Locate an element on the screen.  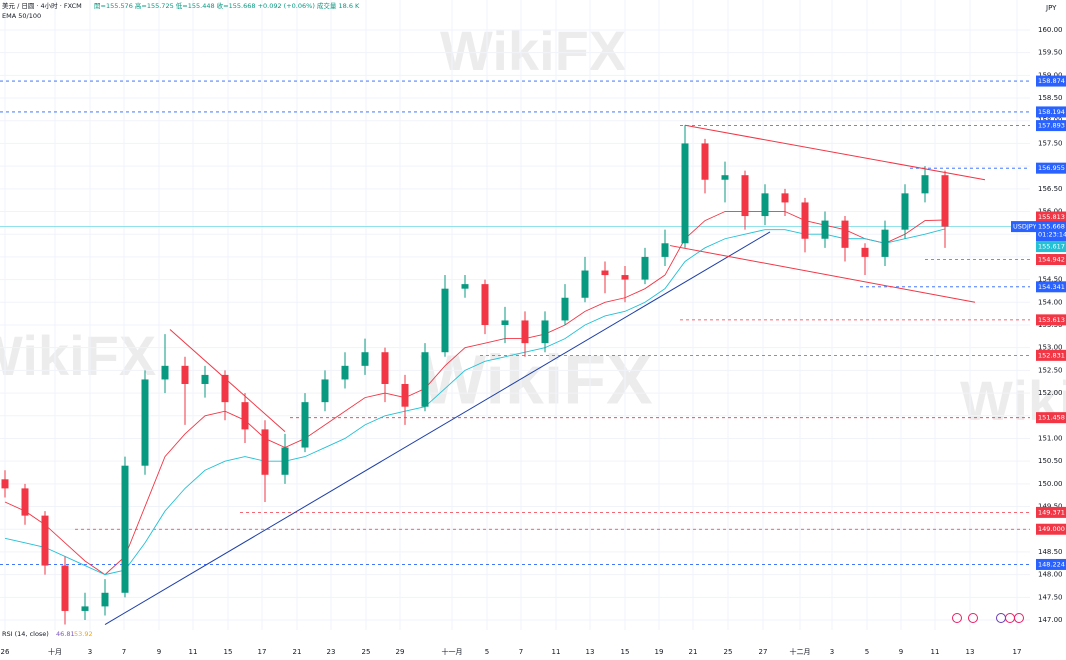
toolbar-icons is located at coordinates (988, 618).